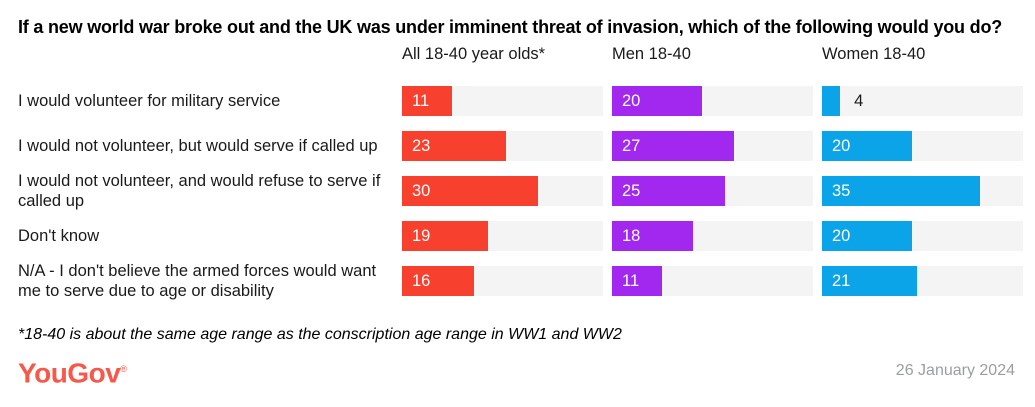  What do you see at coordinates (502, 281) in the screenshot?
I see `bar-track: 16` at bounding box center [502, 281].